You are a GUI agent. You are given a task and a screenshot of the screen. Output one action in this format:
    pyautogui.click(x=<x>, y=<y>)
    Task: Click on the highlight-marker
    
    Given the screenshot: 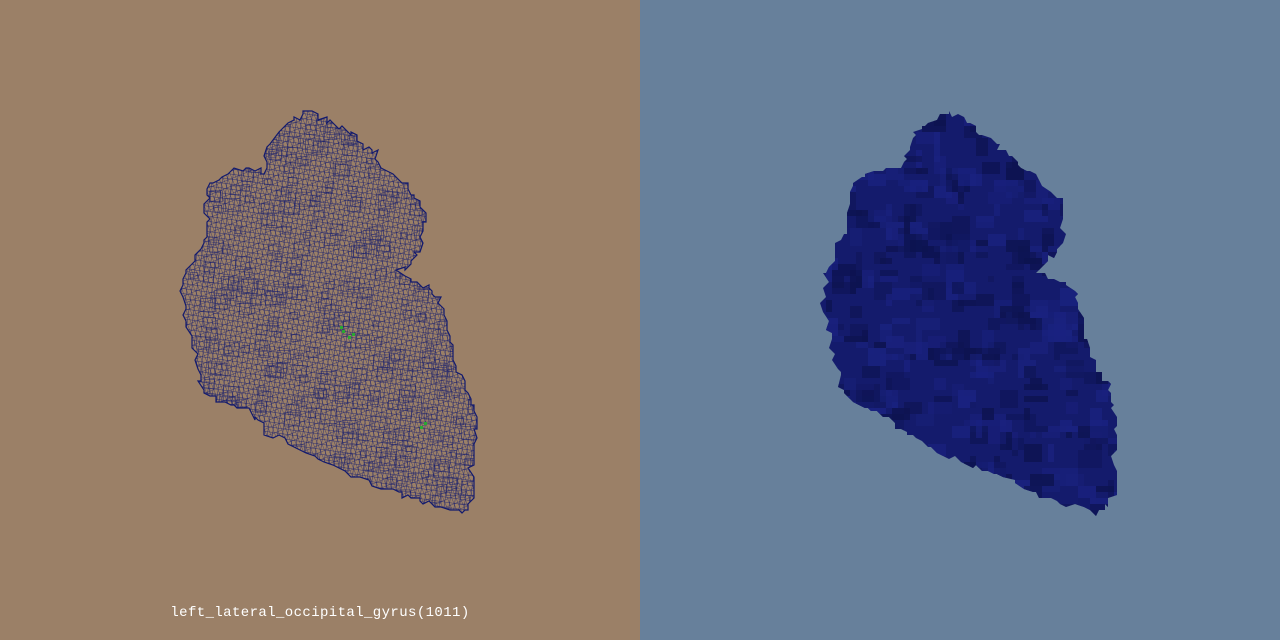 What is the action you would take?
    pyautogui.click(x=421, y=427)
    